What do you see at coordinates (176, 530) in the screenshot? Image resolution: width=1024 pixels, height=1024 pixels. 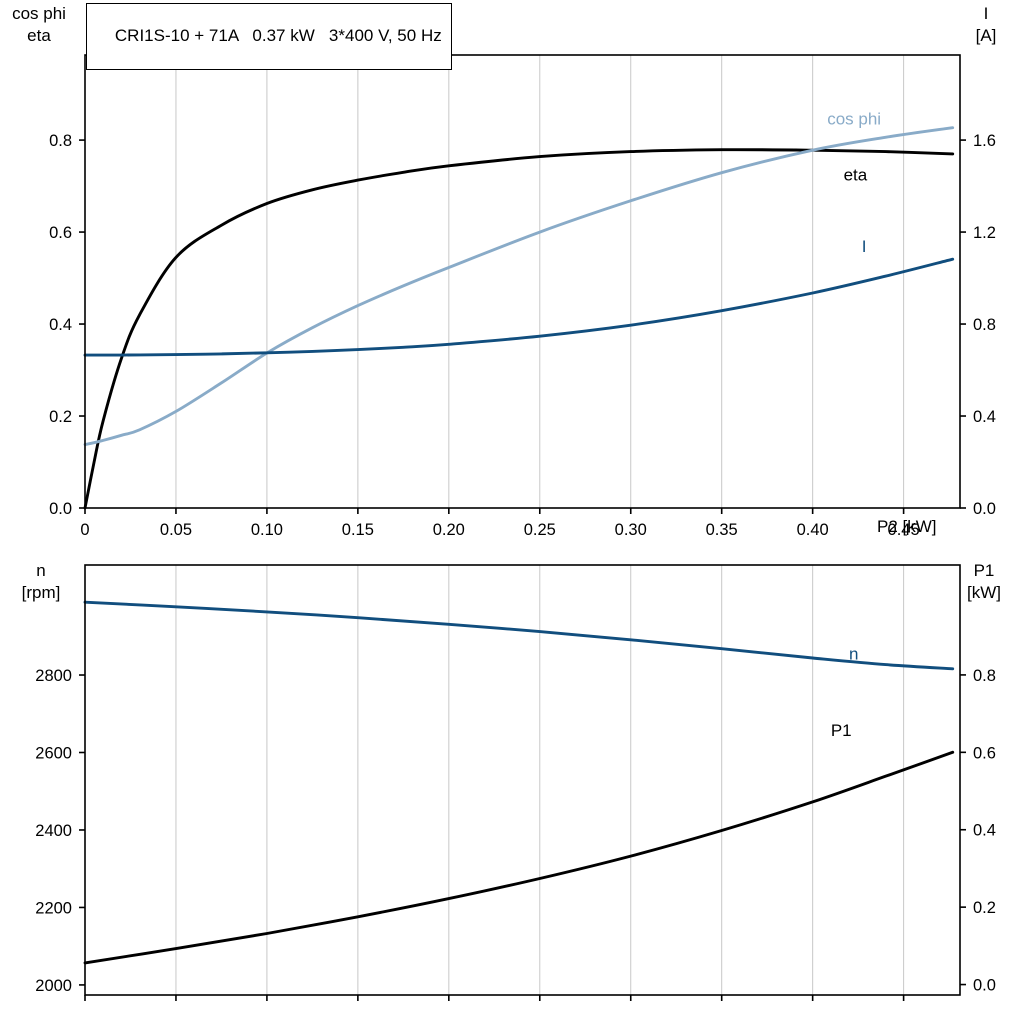 I see `svg-text: 0.05` at bounding box center [176, 530].